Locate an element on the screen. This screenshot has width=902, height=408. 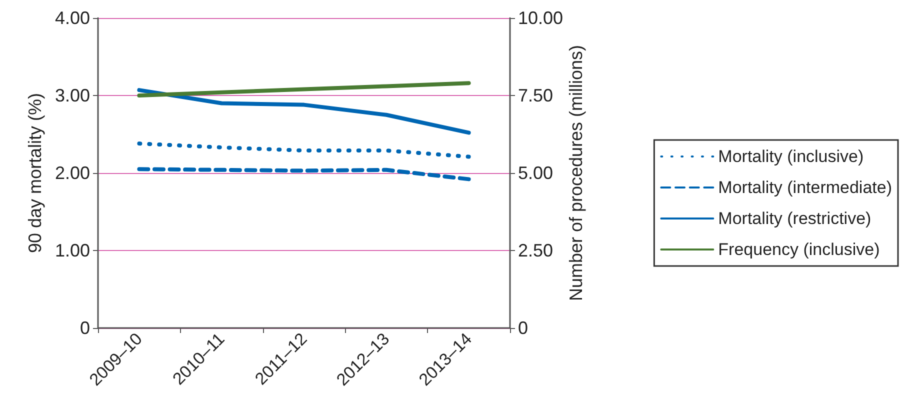
y2-tick-label: 10.00 is located at coordinates (541, 18).